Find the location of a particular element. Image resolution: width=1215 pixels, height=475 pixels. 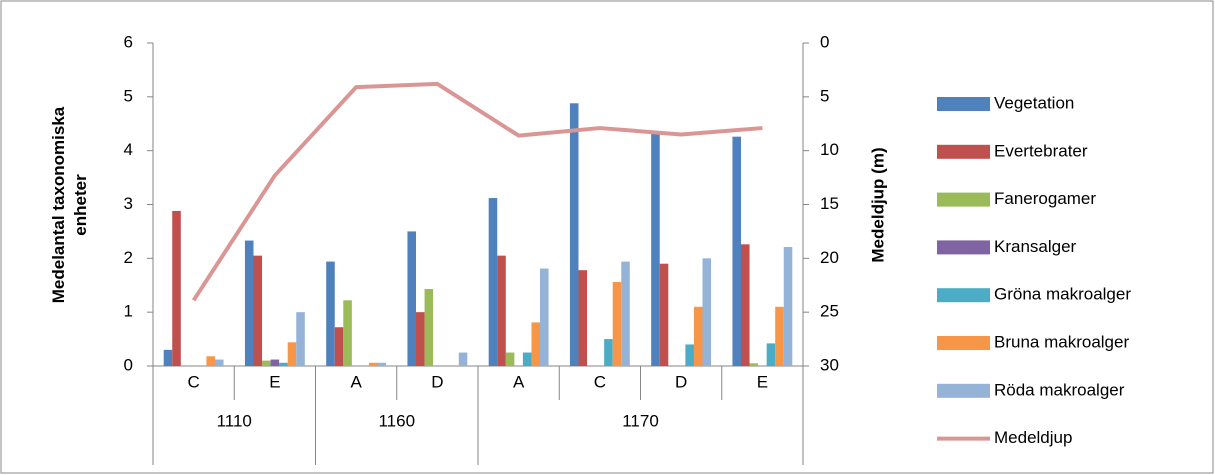

legend-label: Medeldjup is located at coordinates (1033, 437).